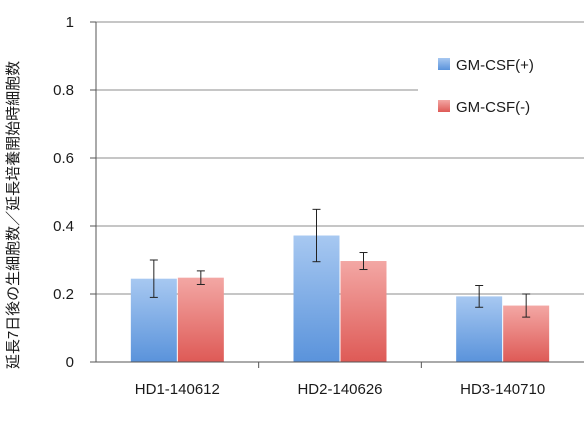  Describe the element at coordinates (495, 65) in the screenshot. I see `legend-label: GM-CSF(+)` at that location.